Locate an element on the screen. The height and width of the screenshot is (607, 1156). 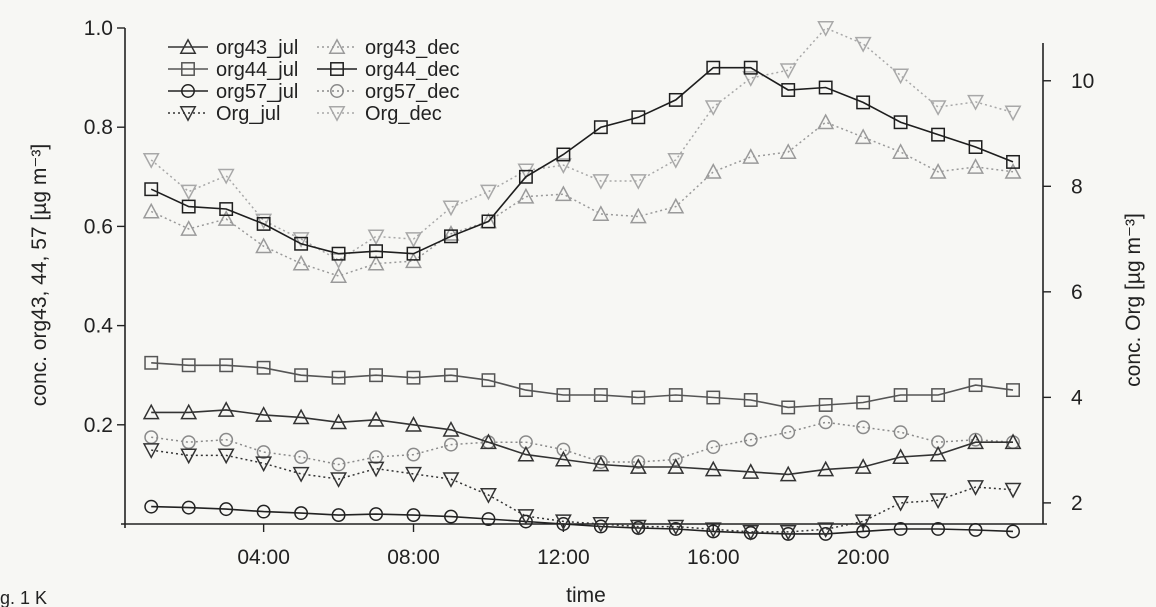
series-line-org43-jul is located at coordinates (582, 442).